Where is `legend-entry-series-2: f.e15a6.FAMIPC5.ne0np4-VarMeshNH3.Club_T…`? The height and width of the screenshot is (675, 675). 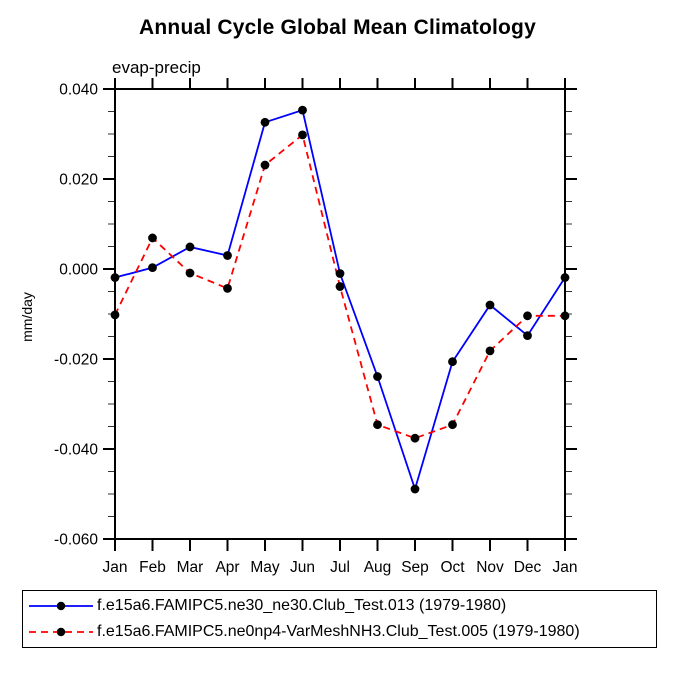
legend-entry-series-2: f.e15a6.FAMIPC5.ne0np4-VarMeshNH3.Club_T… is located at coordinates (339, 632).